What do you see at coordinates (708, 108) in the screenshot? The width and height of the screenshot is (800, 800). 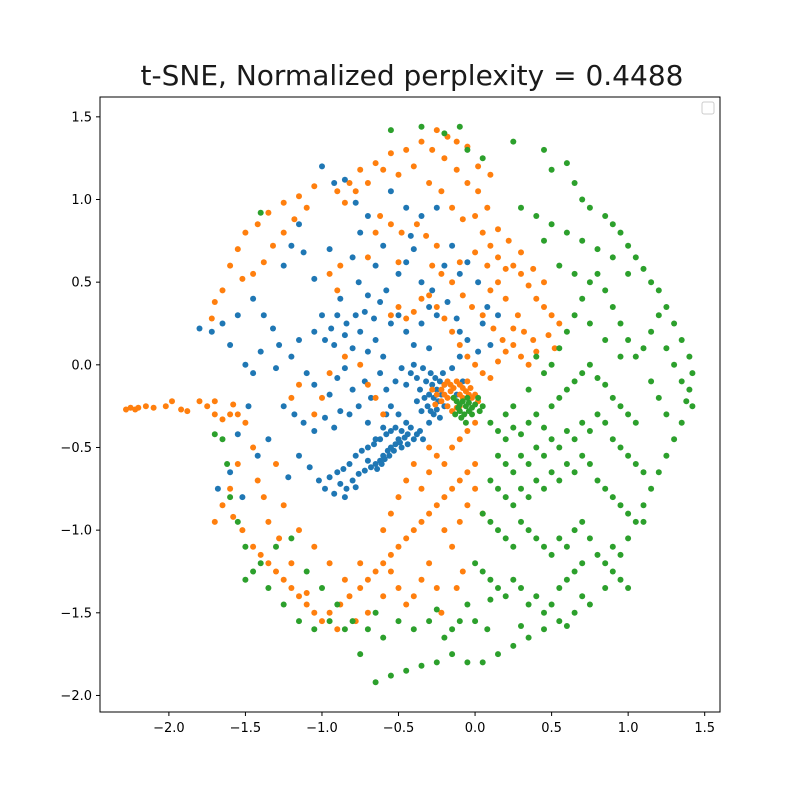 I see `legend-box` at bounding box center [708, 108].